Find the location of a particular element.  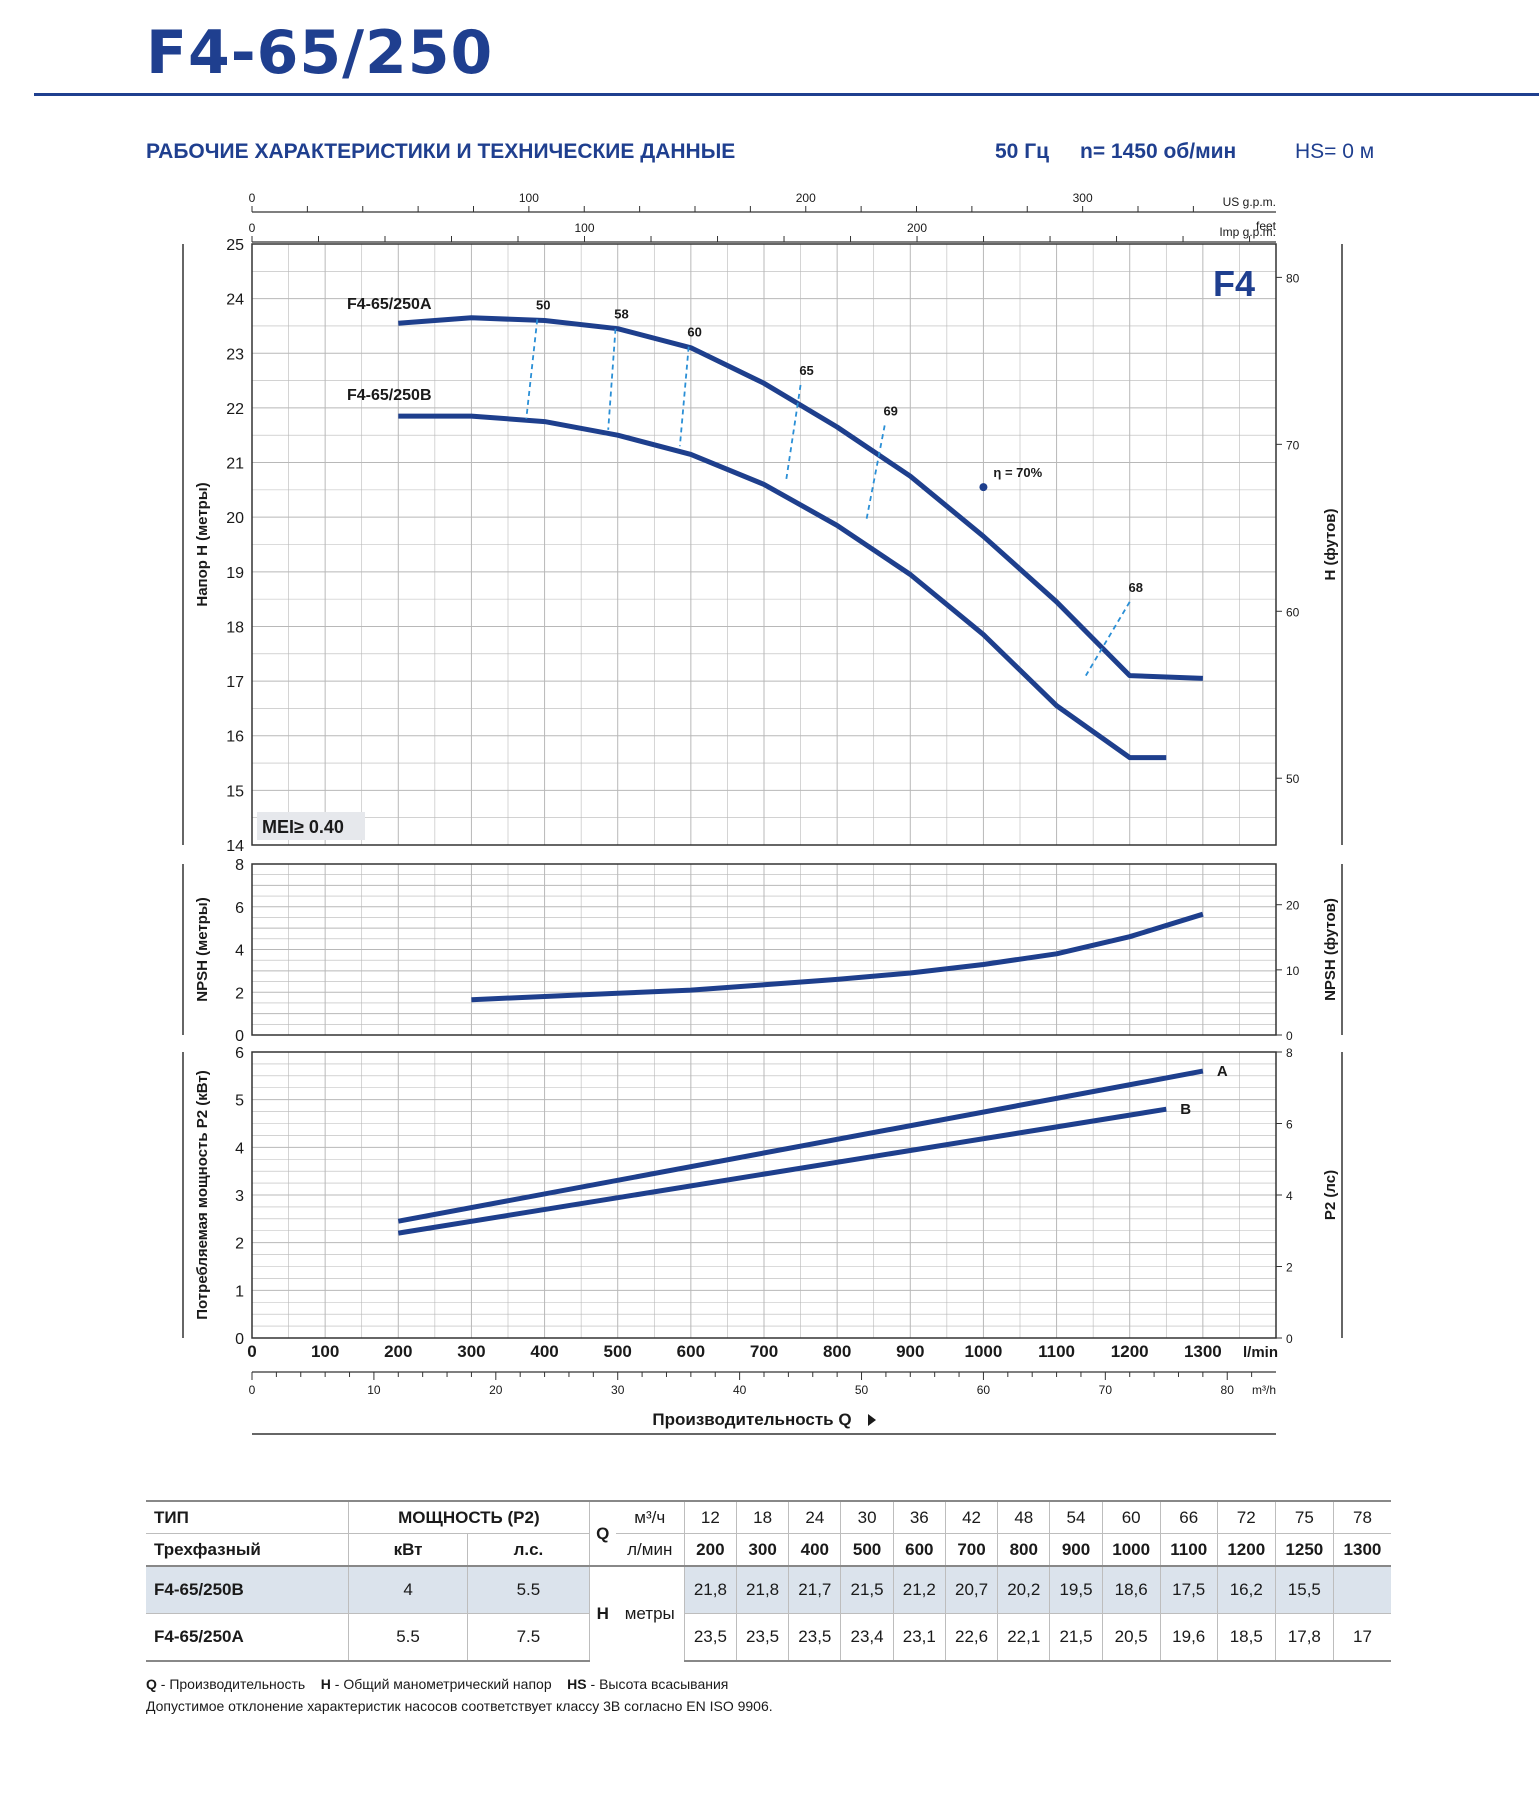

lmin-tick-label: 200 is located at coordinates (398, 1351).